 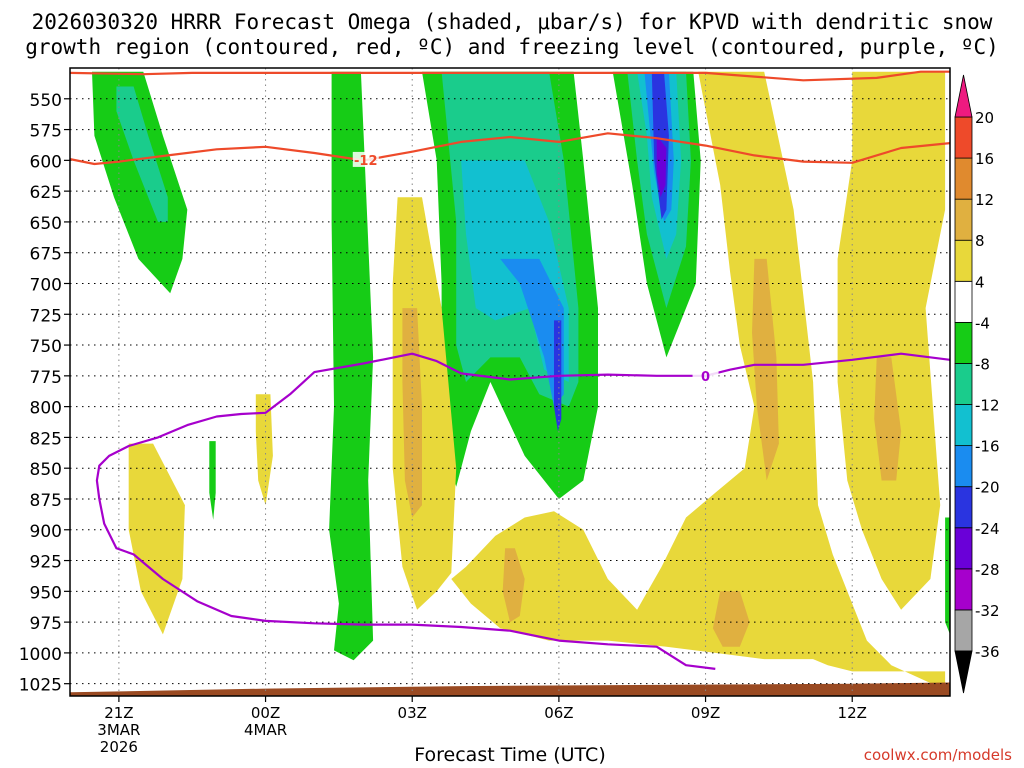 What do you see at coordinates (46, 285) in the screenshot?
I see `y-tick-label: 700` at bounding box center [46, 285].